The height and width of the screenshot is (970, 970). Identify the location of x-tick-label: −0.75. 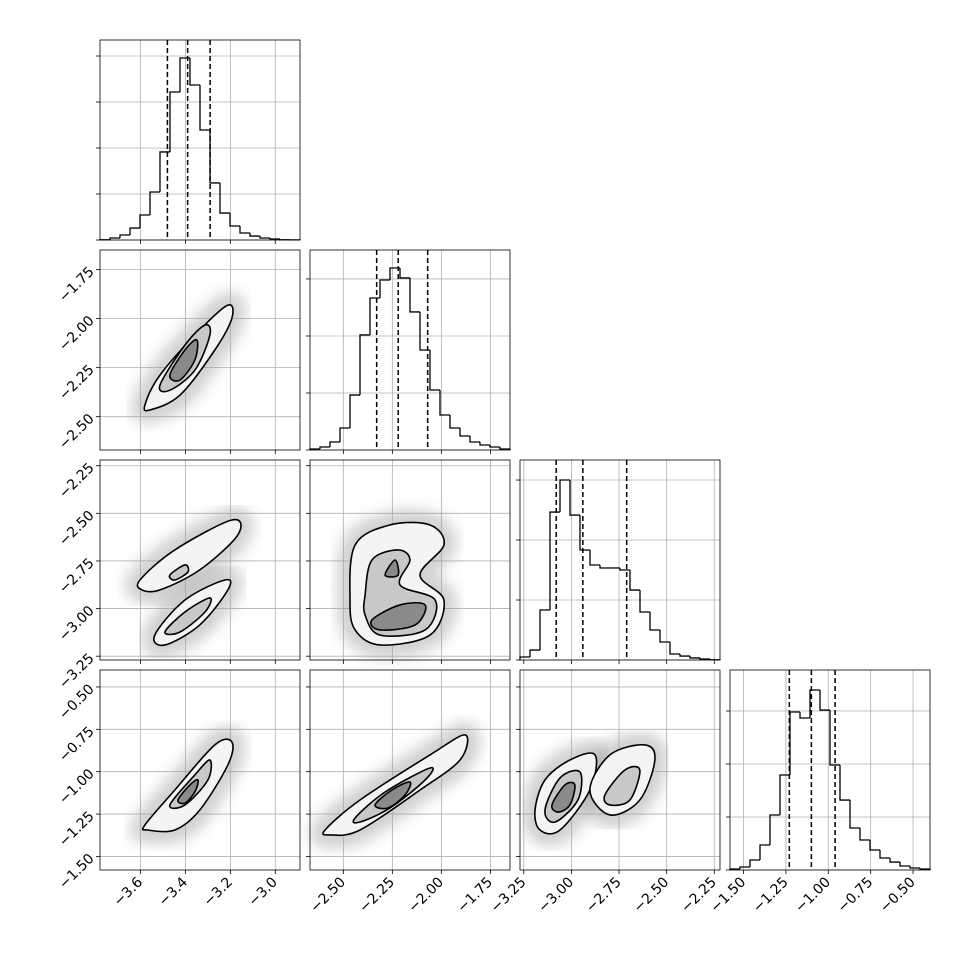
(856, 895).